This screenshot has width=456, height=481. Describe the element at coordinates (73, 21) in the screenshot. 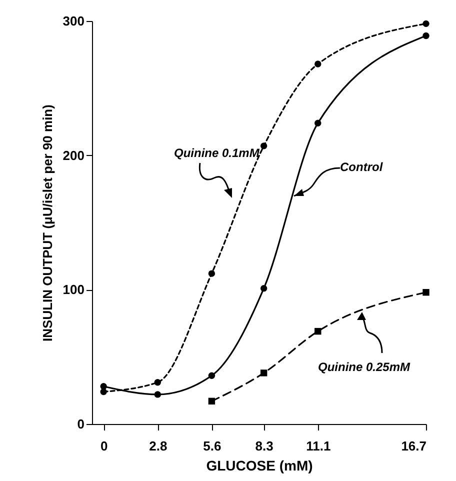

I see `y-tick-label: 300` at that location.